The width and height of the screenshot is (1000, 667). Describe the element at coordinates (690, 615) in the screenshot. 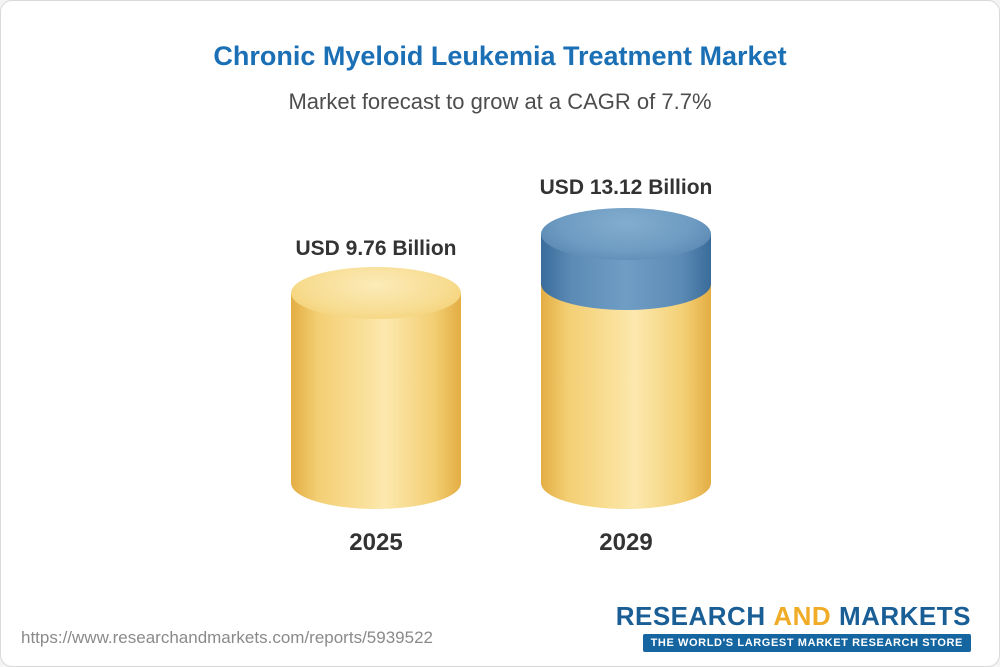

I see `logo-word-research: RESEARCH` at that location.